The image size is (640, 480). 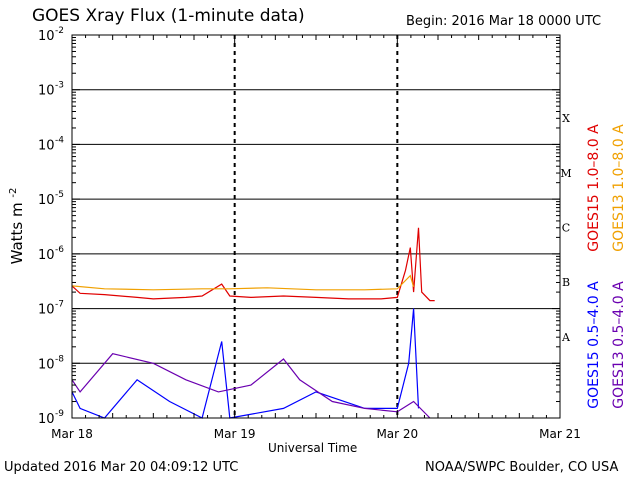 I want to click on flare-class-label: M, so click(x=565, y=173).